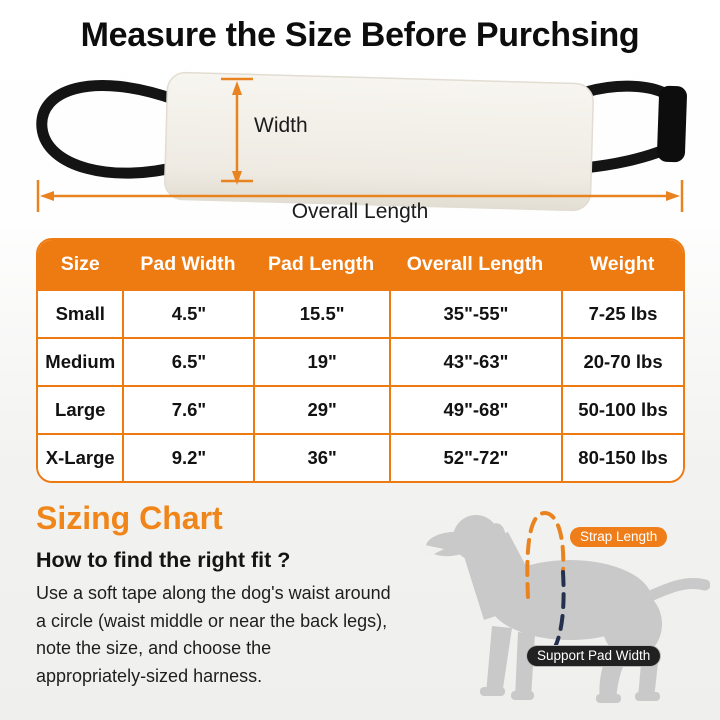  Describe the element at coordinates (80, 457) in the screenshot. I see `cell-size: X-Large` at that location.